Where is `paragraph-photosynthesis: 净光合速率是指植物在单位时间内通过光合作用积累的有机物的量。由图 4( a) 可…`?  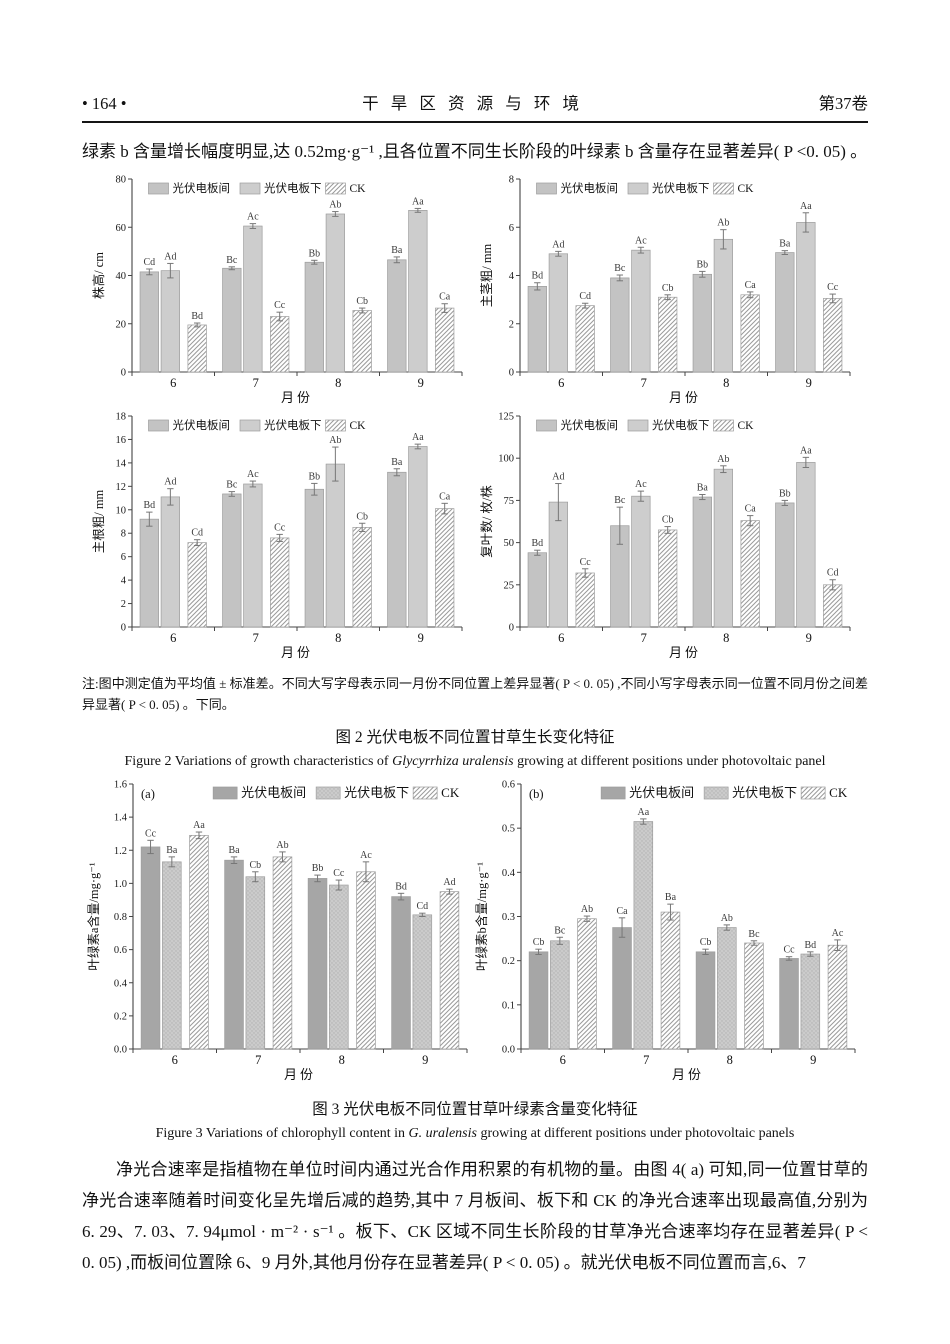
paragraph-photosynthesis: 净光合速率是指植物在单位时间内通过光合作用积累的有机物的量。由图 4( a) 可… is located at coordinates (475, 1216).